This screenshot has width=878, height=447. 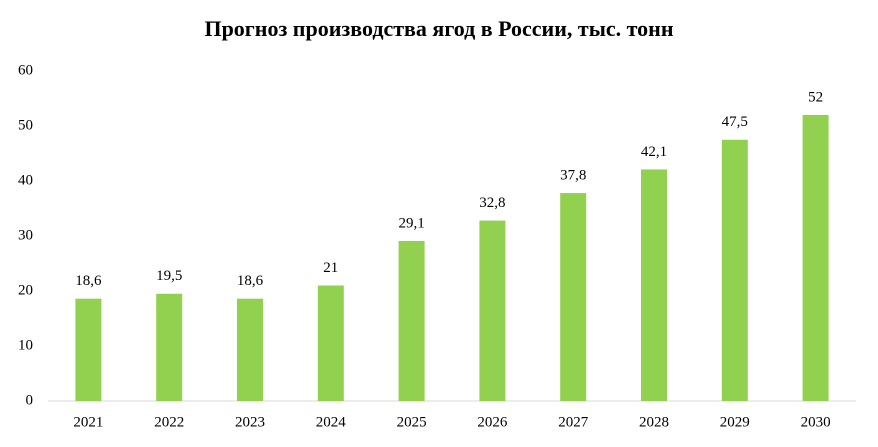 What do you see at coordinates (25, 180) in the screenshot?
I see `y-tick-label: 40` at bounding box center [25, 180].